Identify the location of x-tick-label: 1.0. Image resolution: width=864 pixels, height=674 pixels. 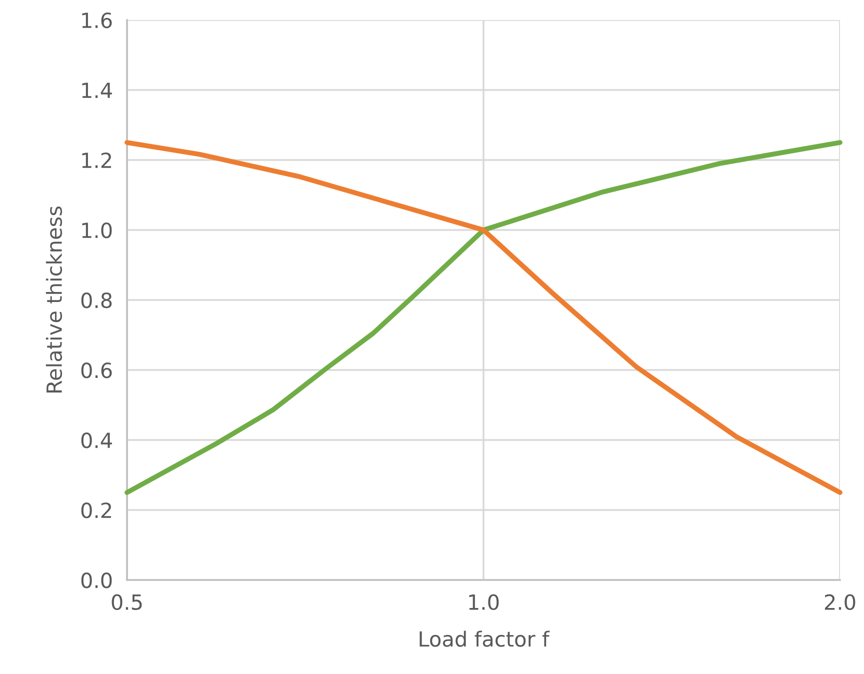
(484, 602).